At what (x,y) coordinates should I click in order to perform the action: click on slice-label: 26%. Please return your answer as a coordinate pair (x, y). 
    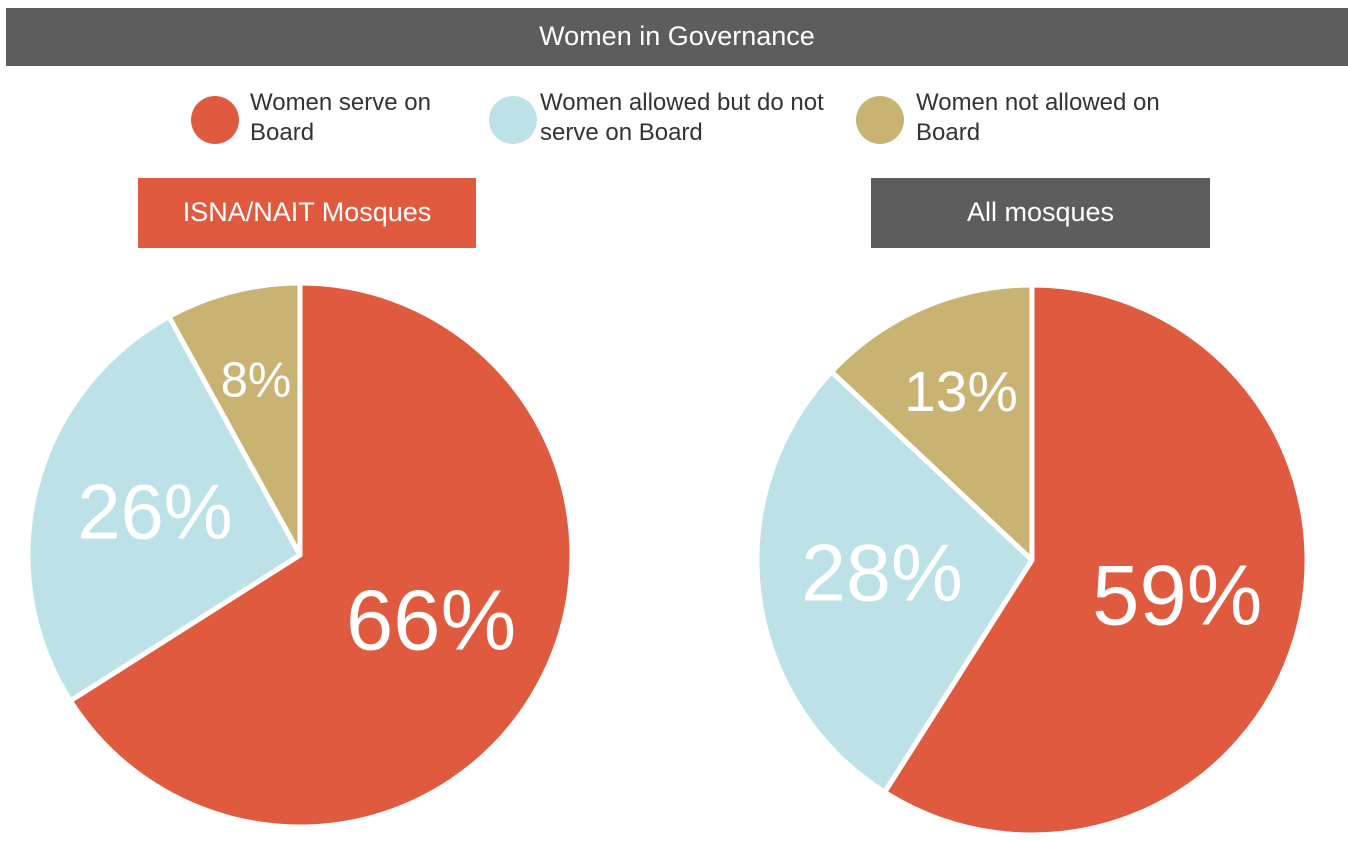
    Looking at the image, I should click on (154, 512).